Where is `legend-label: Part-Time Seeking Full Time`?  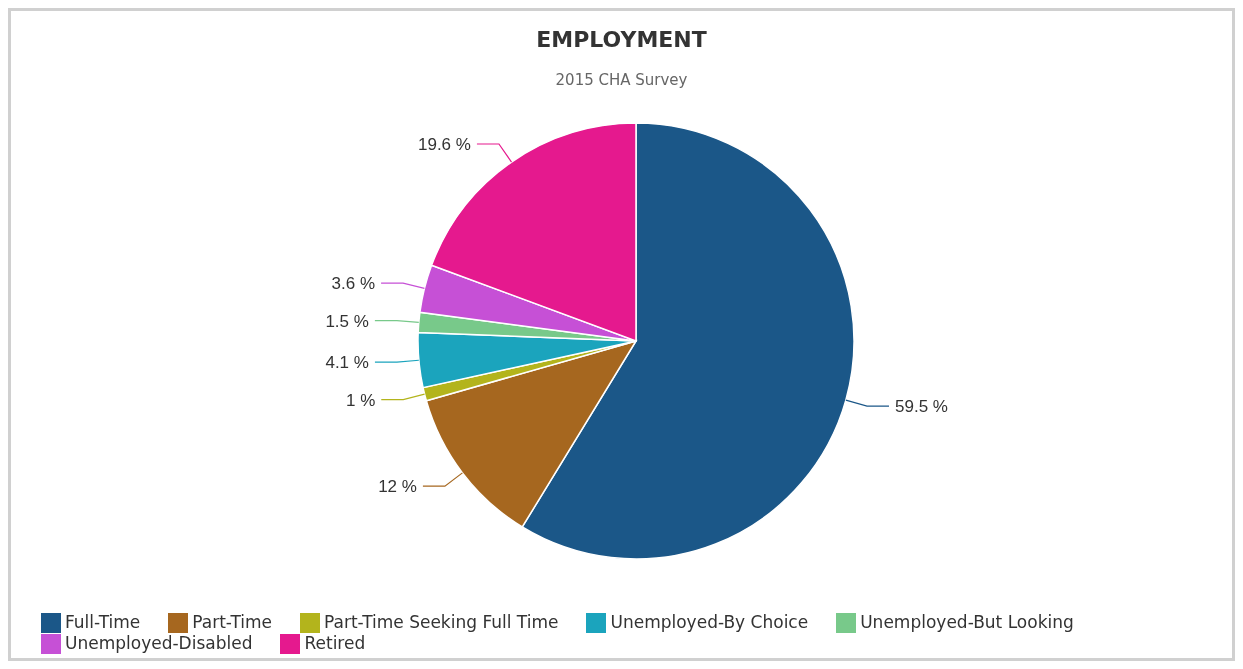
legend-label: Part-Time Seeking Full Time is located at coordinates (441, 622).